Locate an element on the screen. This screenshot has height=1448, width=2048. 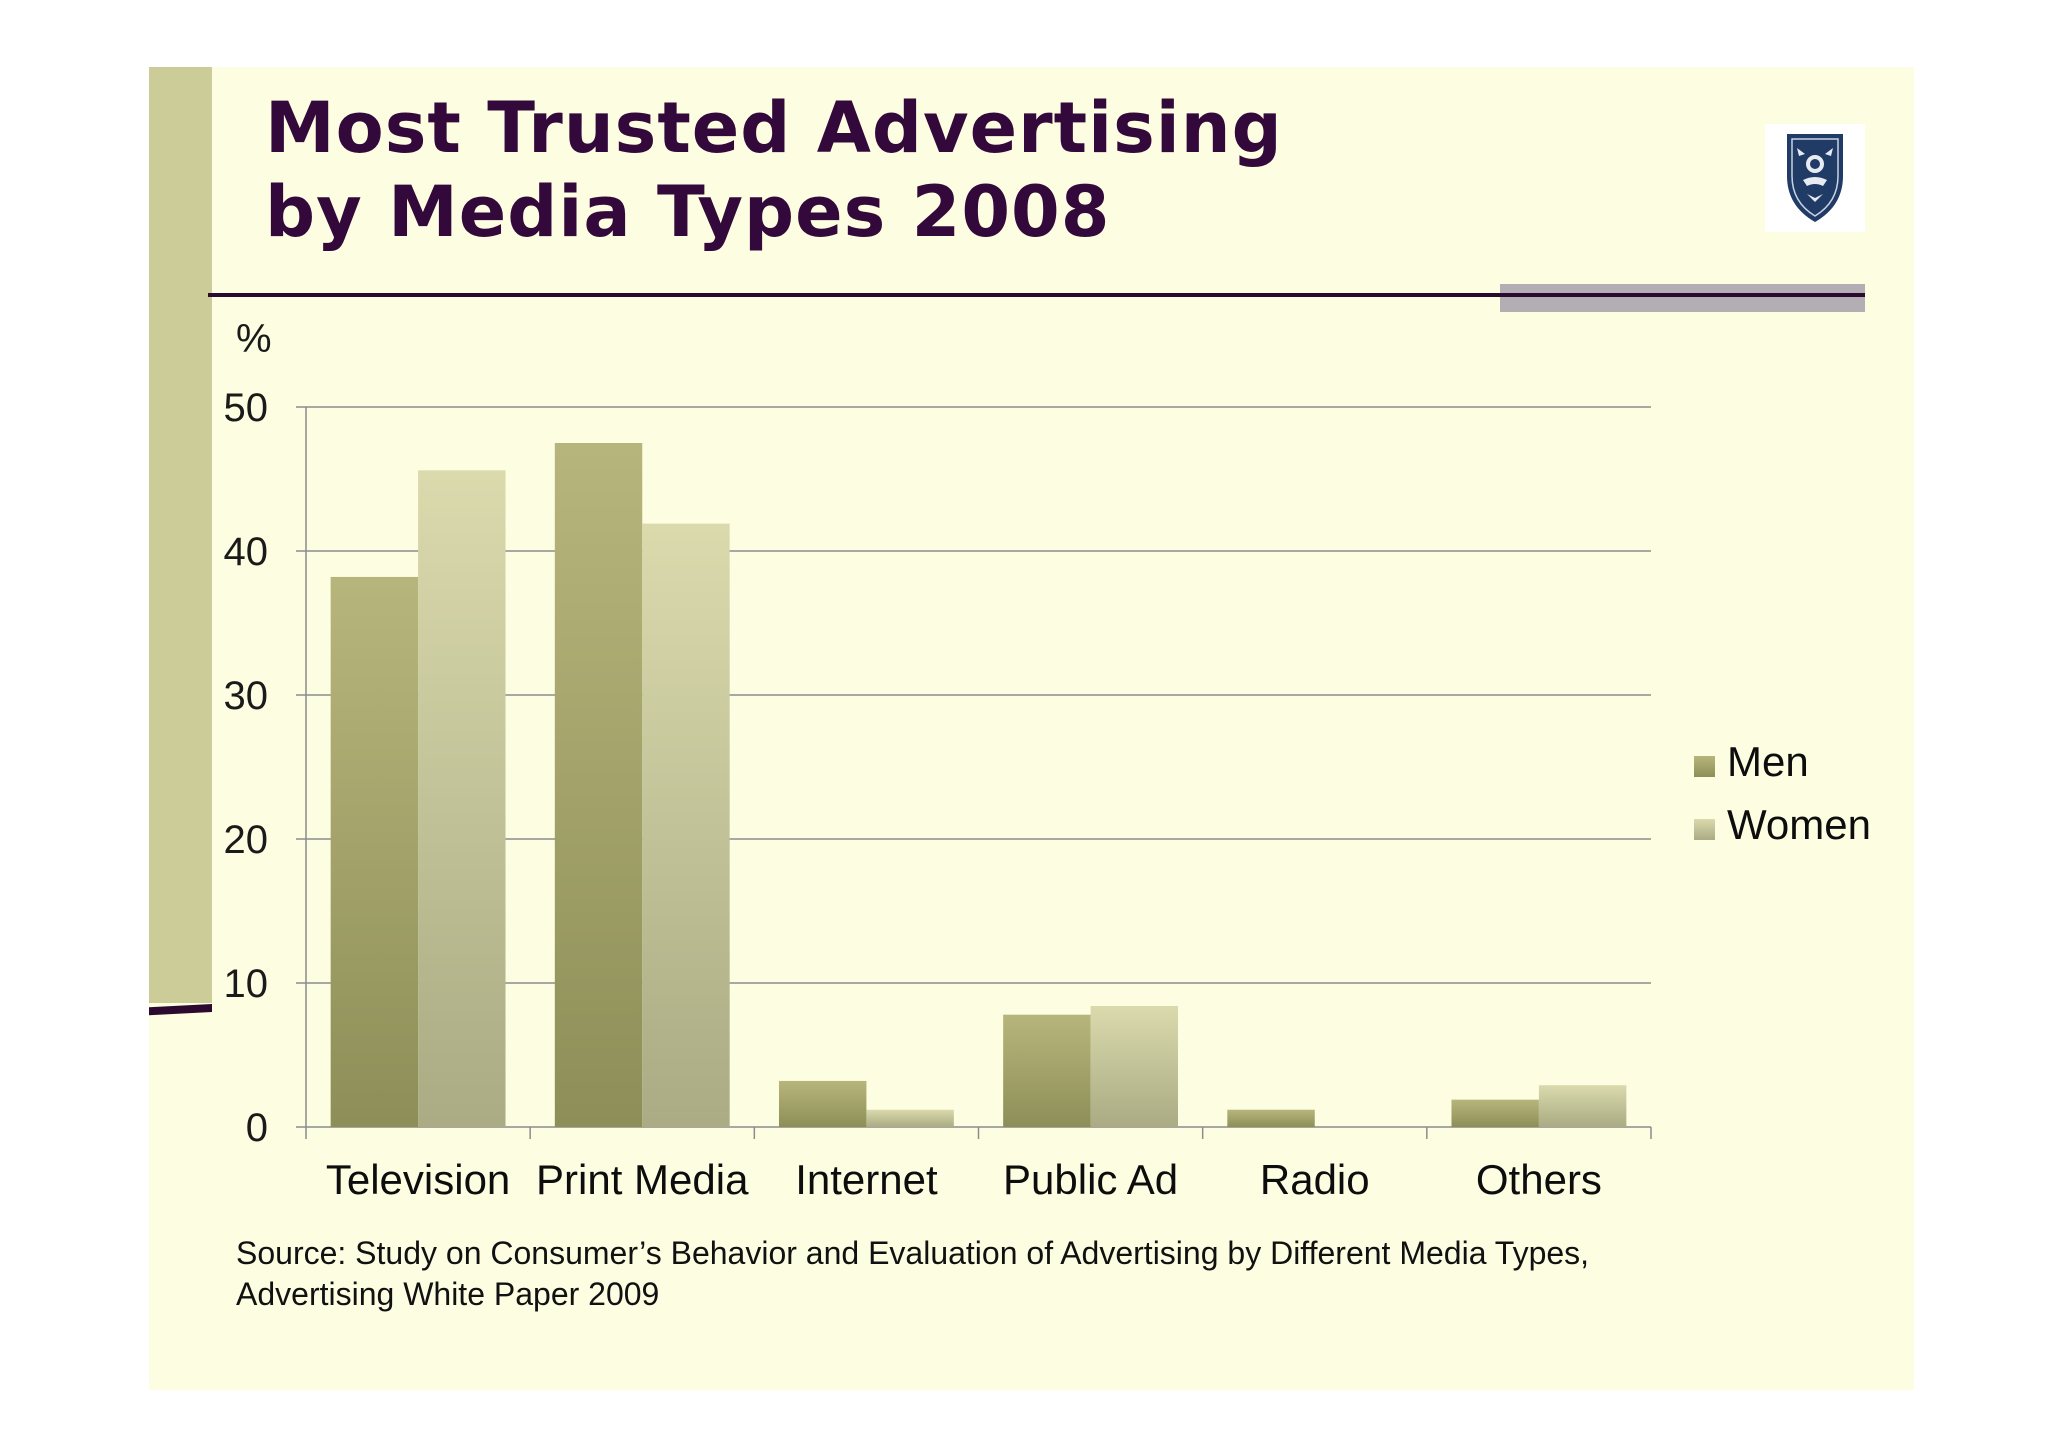
legend-label-men: Men is located at coordinates (1768, 761).